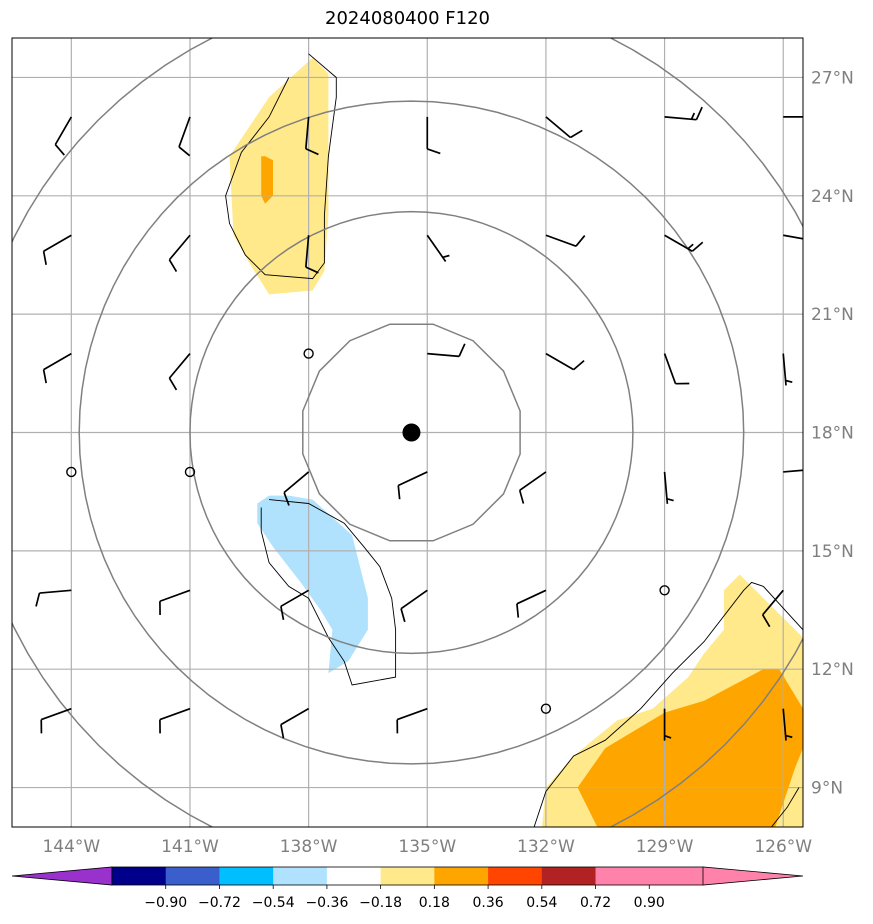  What do you see at coordinates (665, 847) in the screenshot?
I see `longitude-label: 129°W` at bounding box center [665, 847].